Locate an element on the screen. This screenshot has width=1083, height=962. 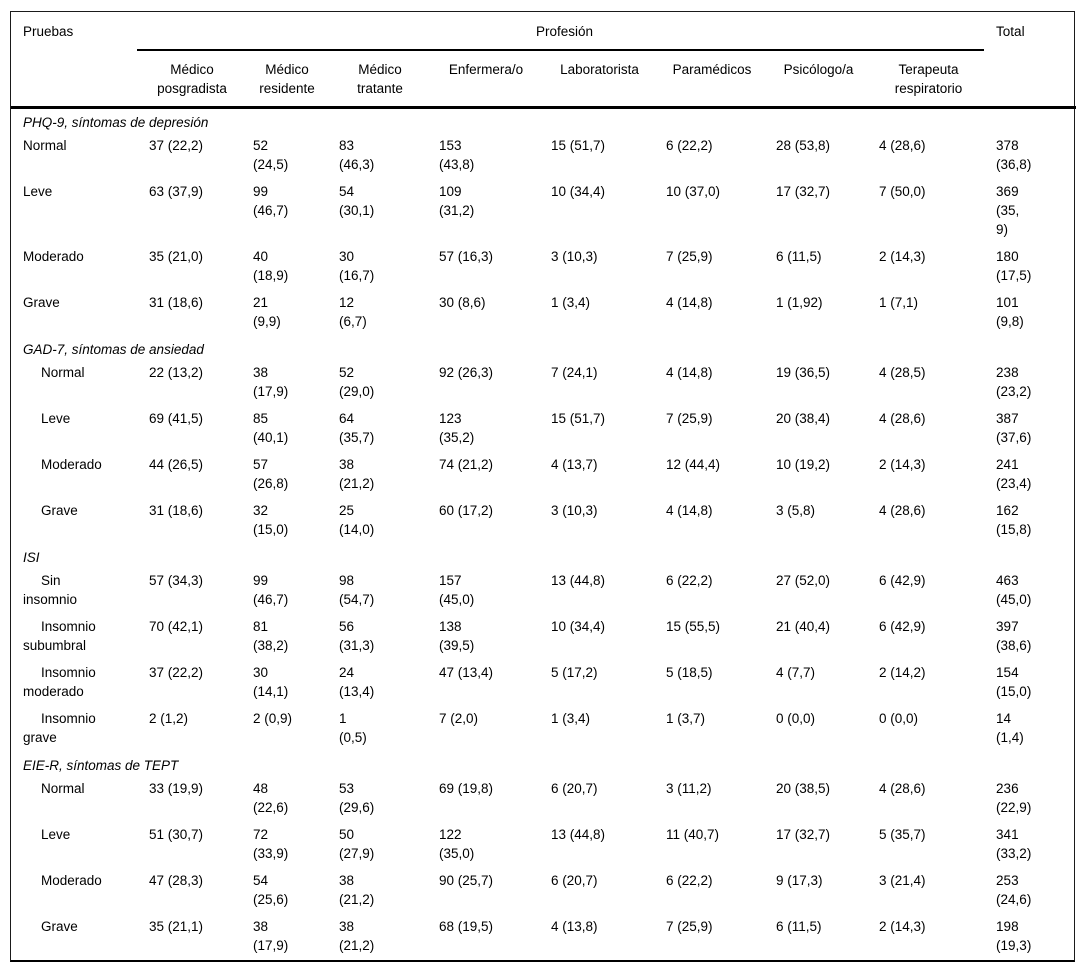
row-label: Insomnio grave is located at coordinates (59, 728).